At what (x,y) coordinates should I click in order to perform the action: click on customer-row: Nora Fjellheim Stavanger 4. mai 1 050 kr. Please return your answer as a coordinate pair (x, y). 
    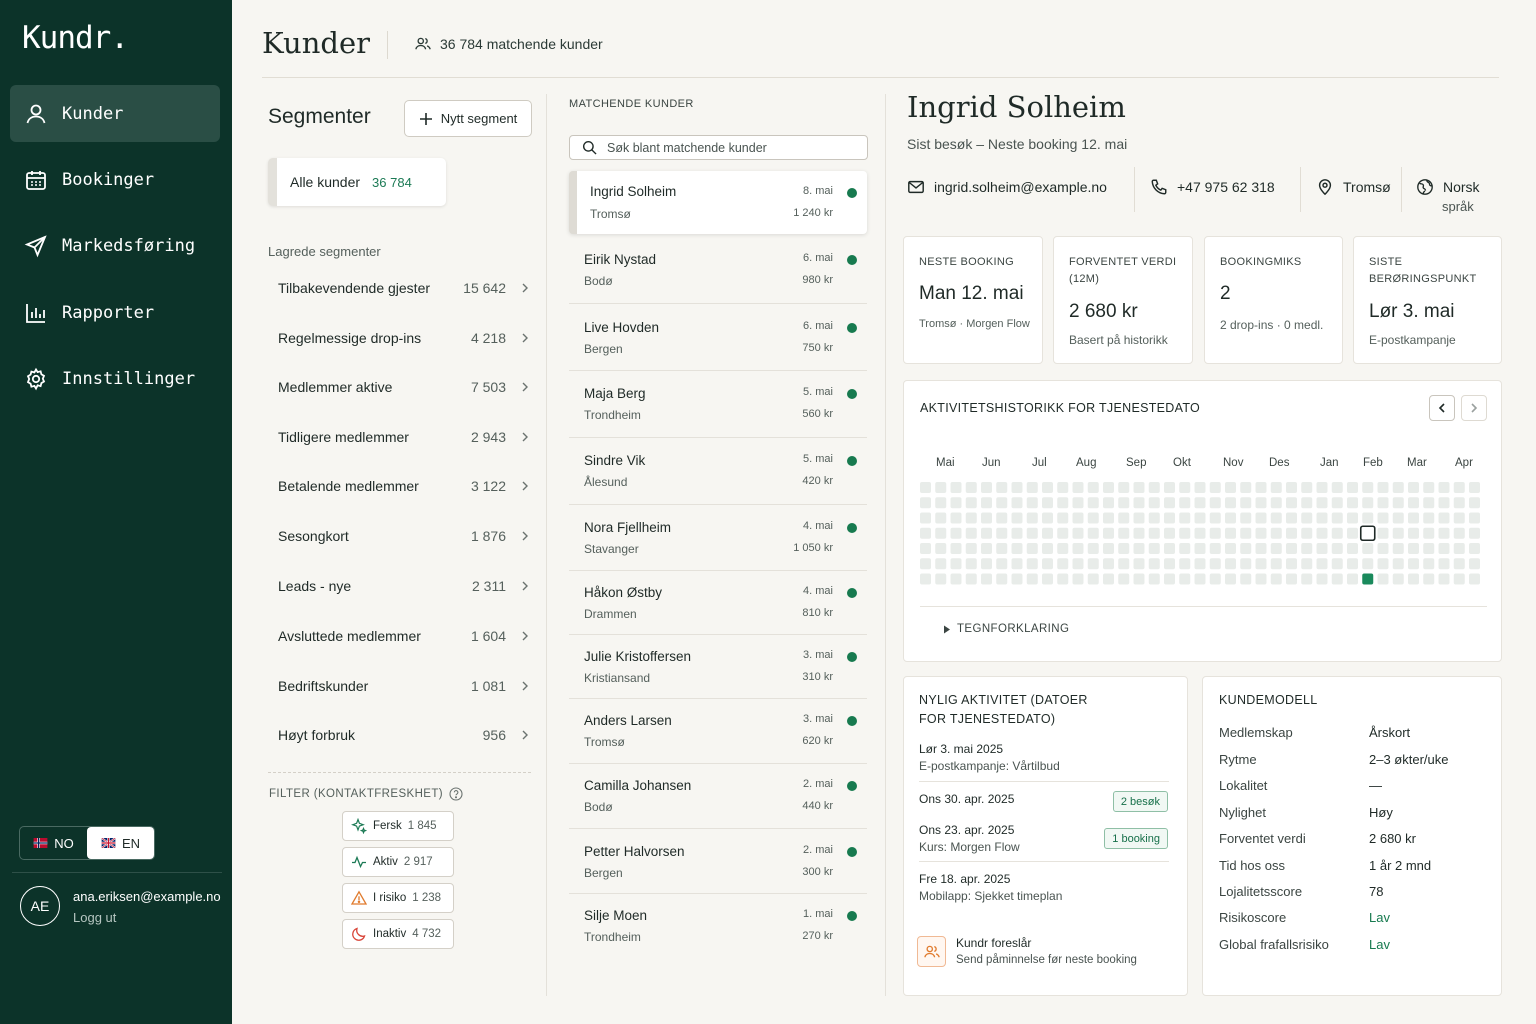
    Looking at the image, I should click on (718, 537).